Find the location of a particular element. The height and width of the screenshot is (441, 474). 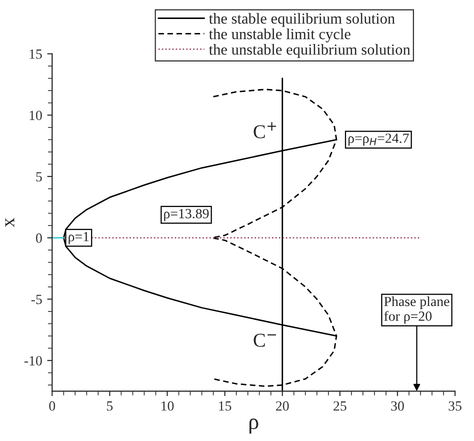

x-tick-label: 30 is located at coordinates (397, 406).